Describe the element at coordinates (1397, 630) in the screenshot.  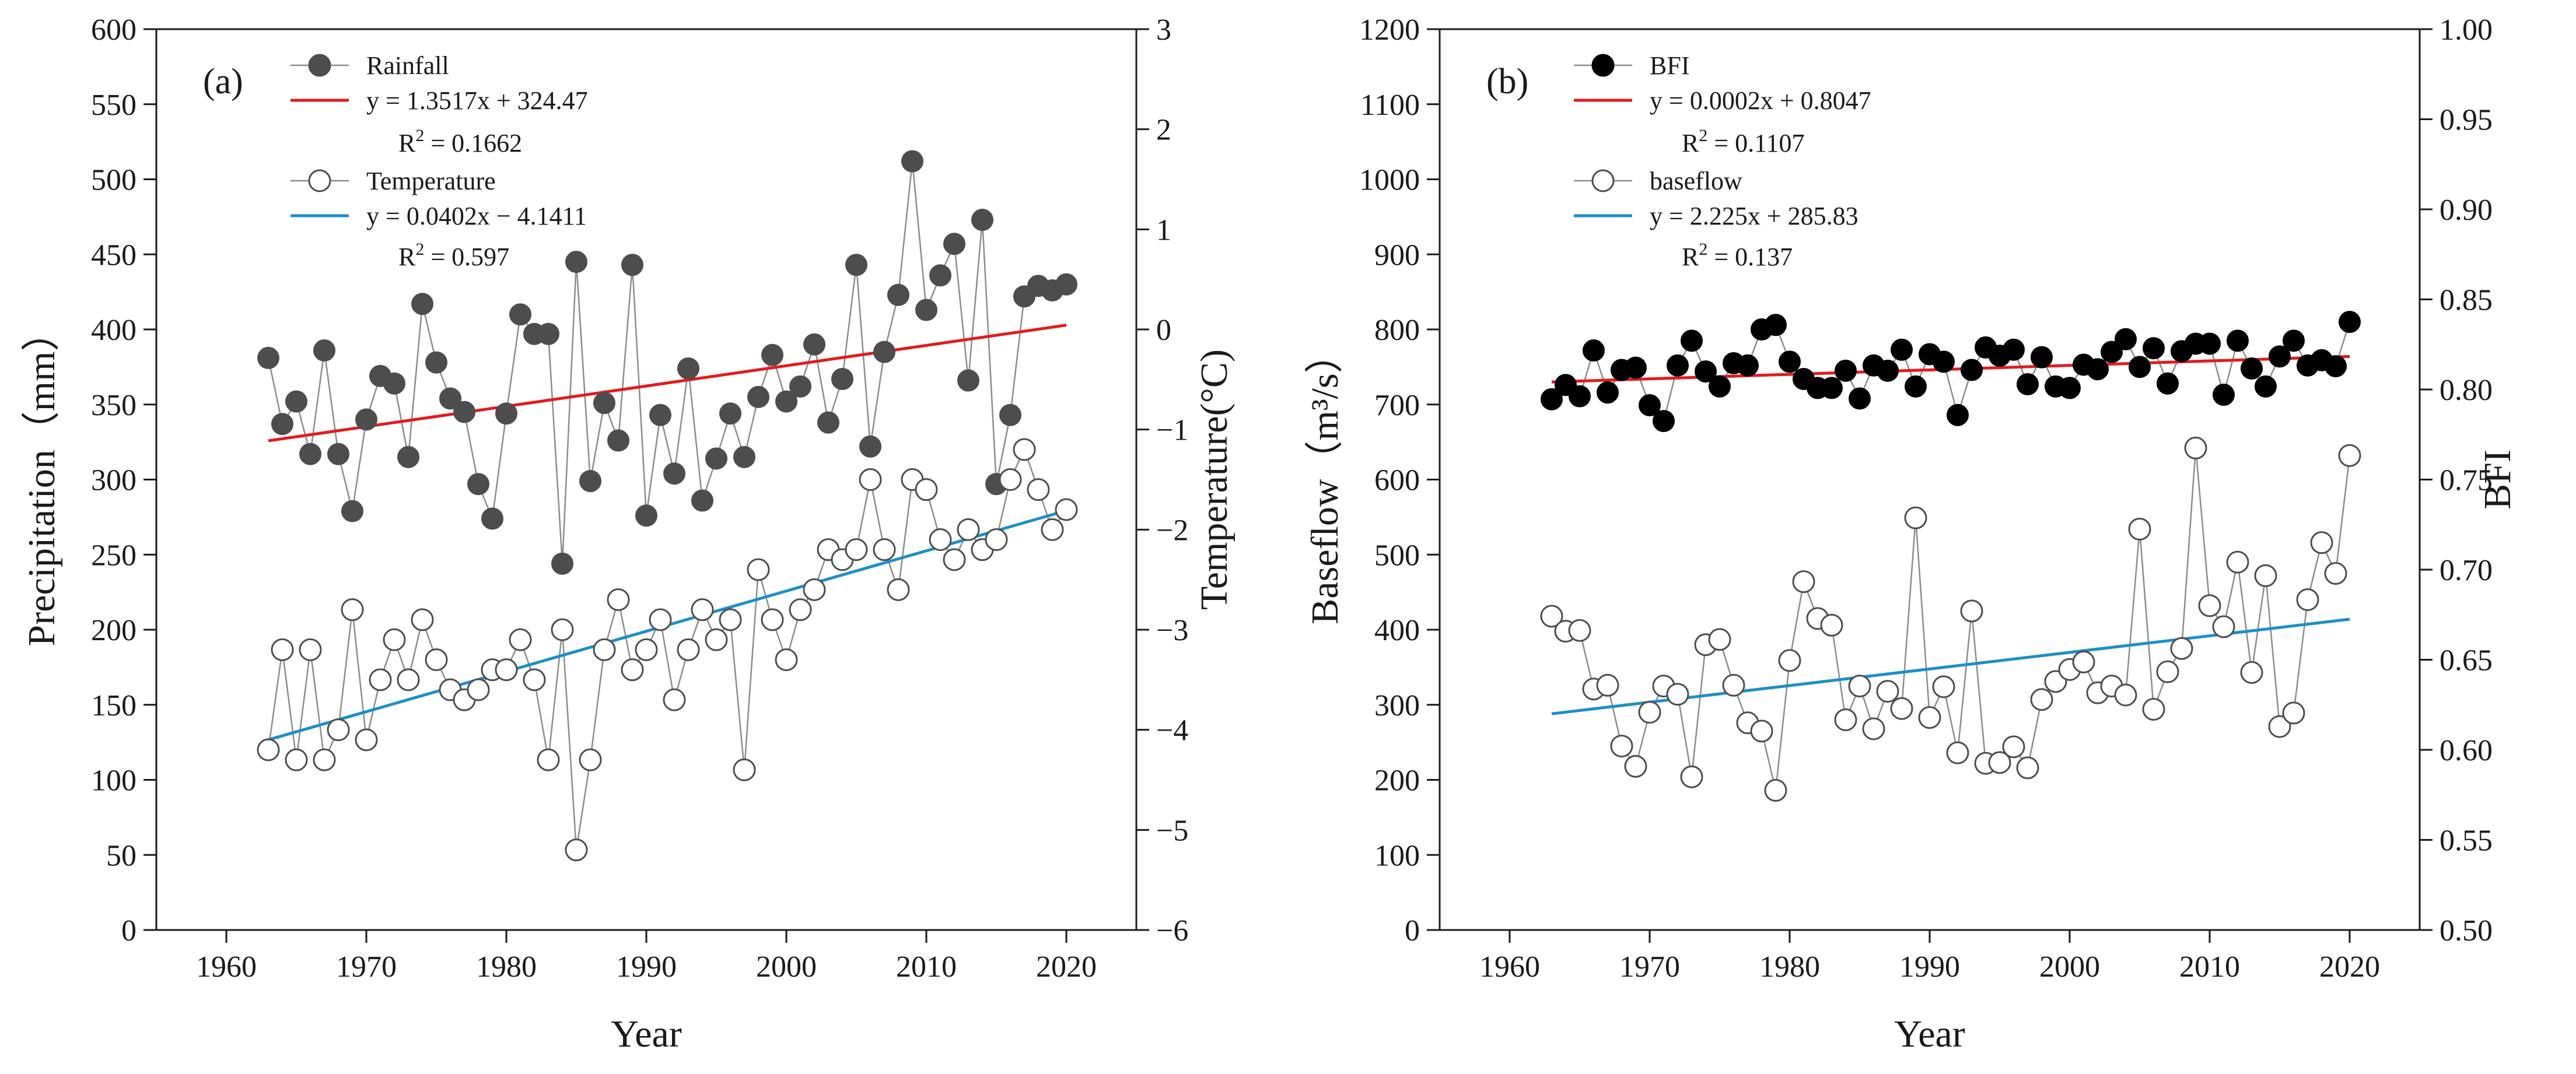
I see `y-left-tick-label: 400` at that location.